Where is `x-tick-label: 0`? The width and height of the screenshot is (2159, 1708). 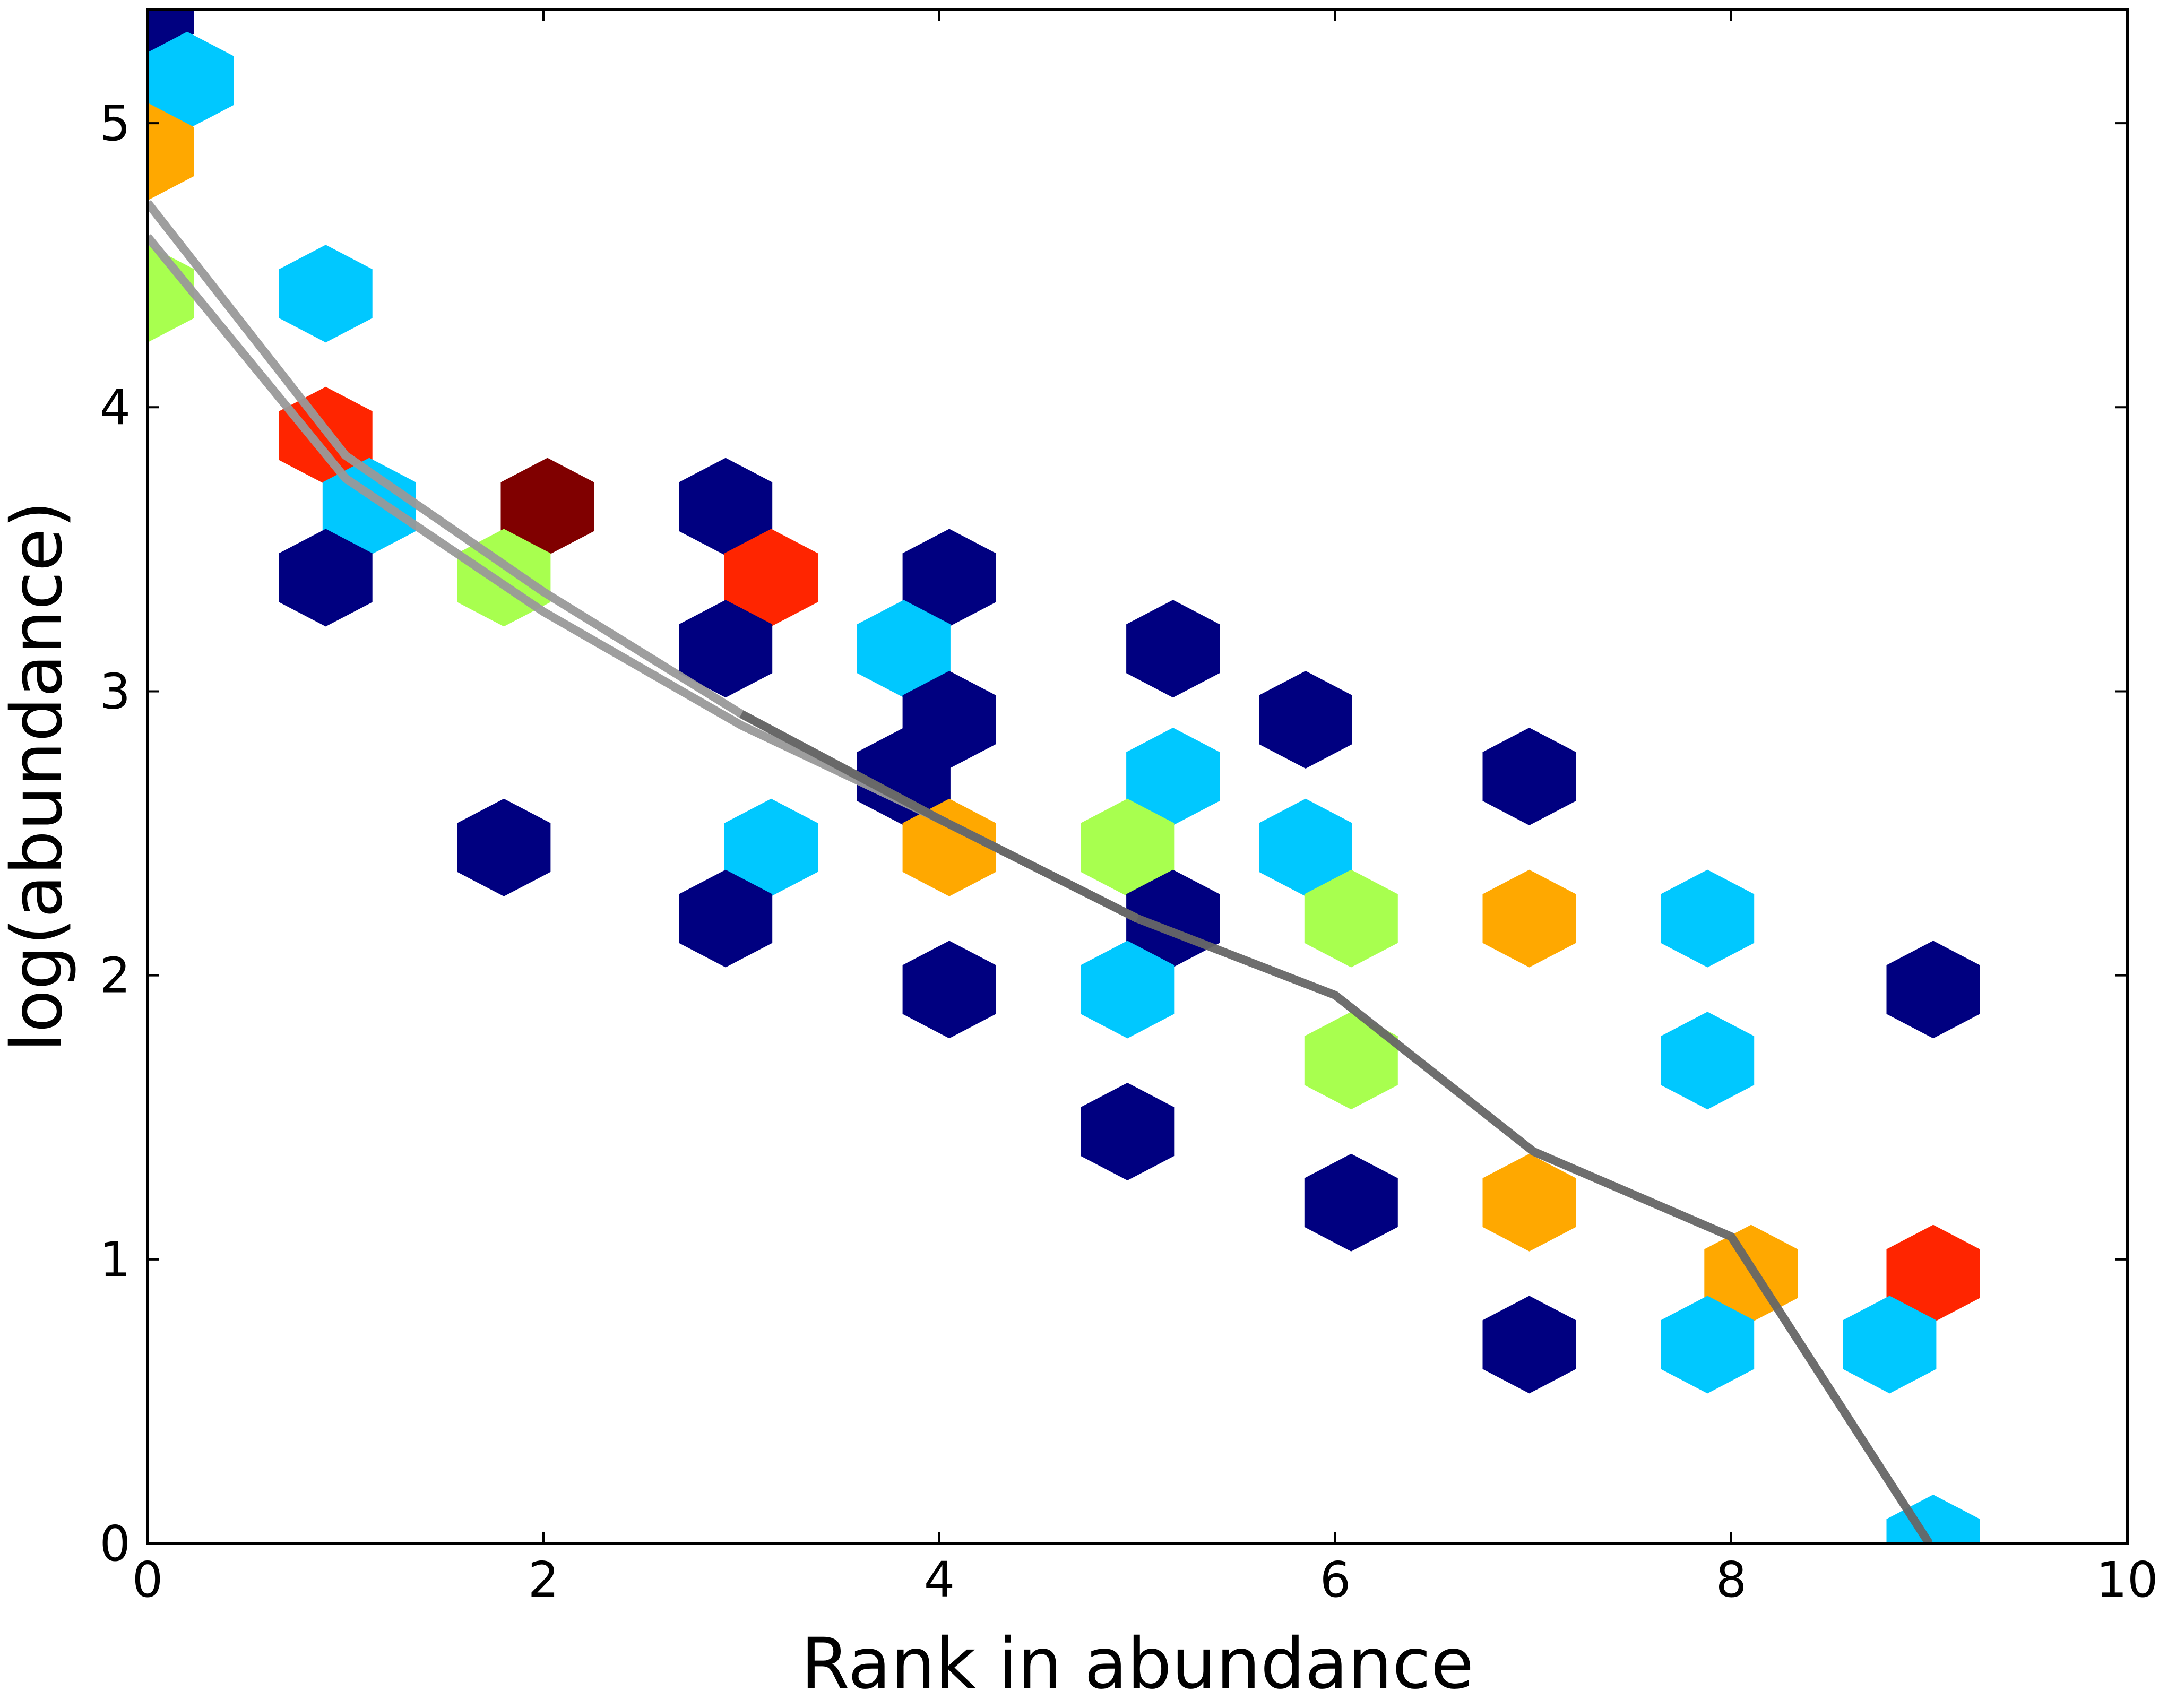 x-tick-label: 0 is located at coordinates (147, 1579).